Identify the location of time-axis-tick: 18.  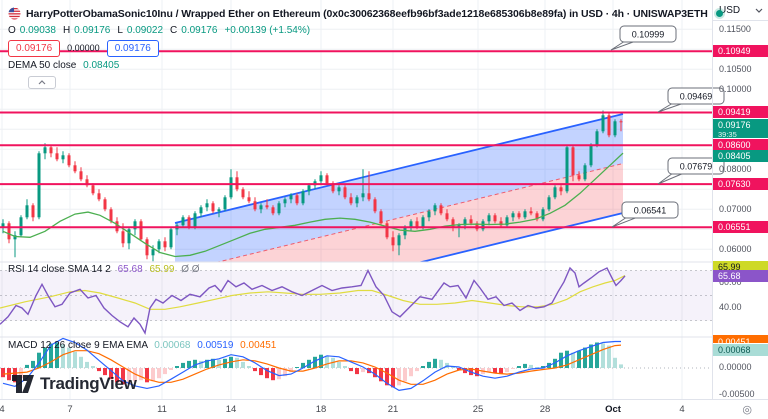
(321, 409).